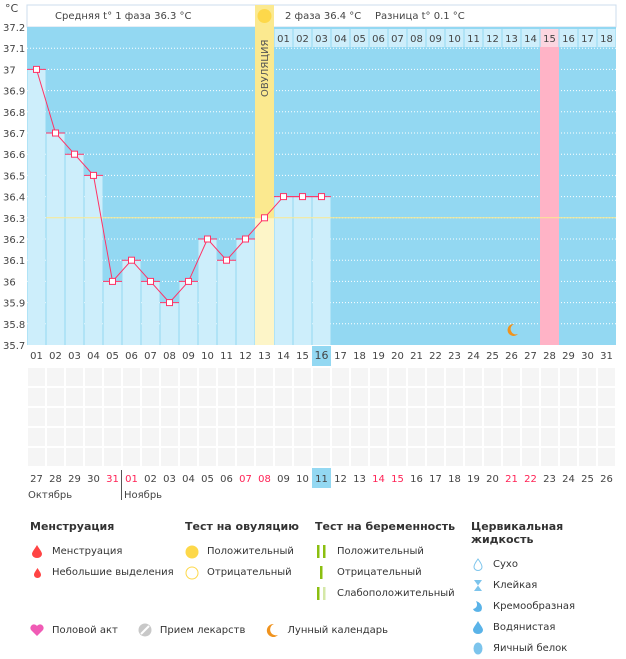 The height and width of the screenshot is (659, 626). What do you see at coordinates (416, 479) in the screenshot?
I see `date-label: 16` at bounding box center [416, 479].